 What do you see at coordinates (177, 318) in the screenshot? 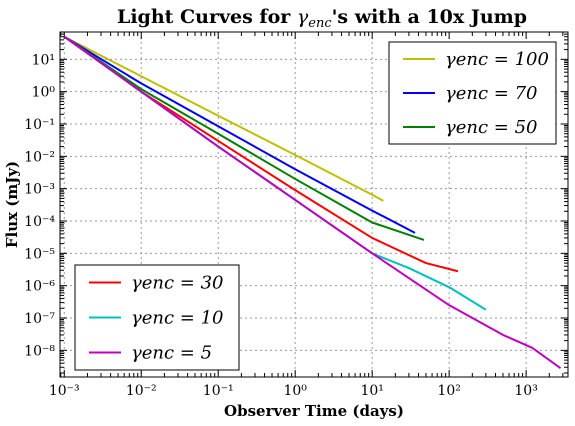
I see `legend-label: γenc = 10` at bounding box center [177, 318].